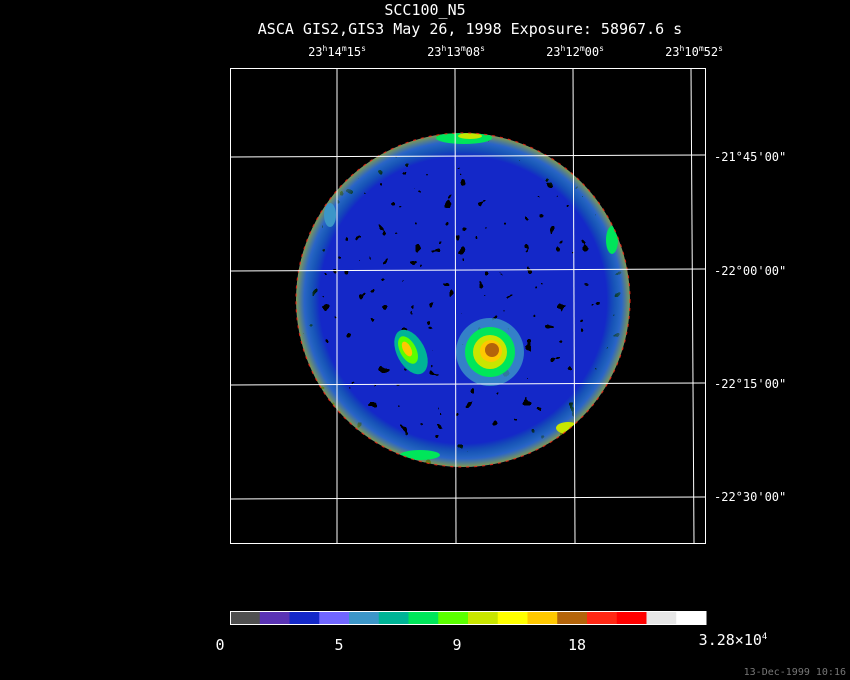 The width and height of the screenshot is (850, 680). I want to click on colorbar-tick-label: 9, so click(457, 645).